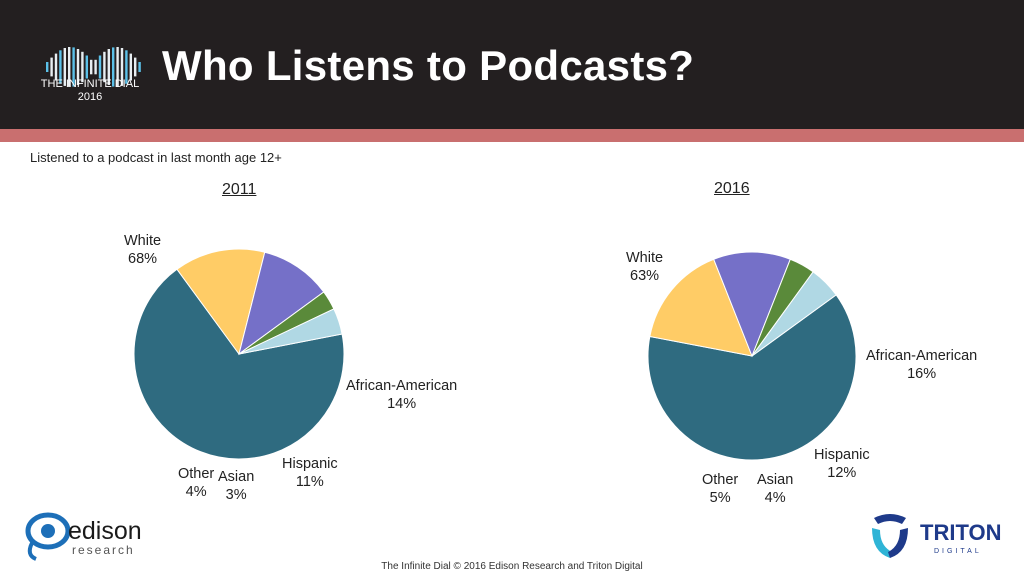 The height and width of the screenshot is (576, 1024). What do you see at coordinates (922, 365) in the screenshot?
I see `label-2016-african-american: African-American 16%` at bounding box center [922, 365].